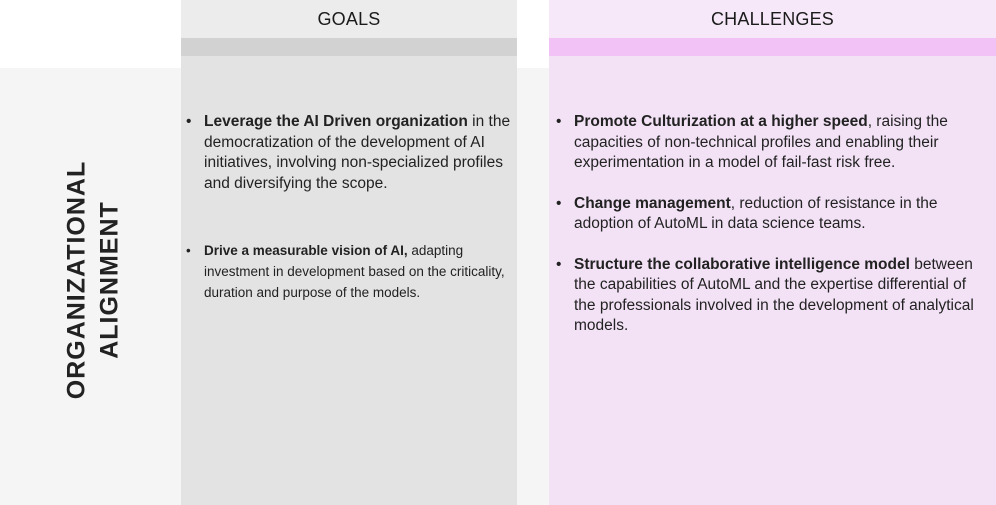  I want to click on challenge-item-bold: Promote Culturization at a higher speed, so click(721, 121).